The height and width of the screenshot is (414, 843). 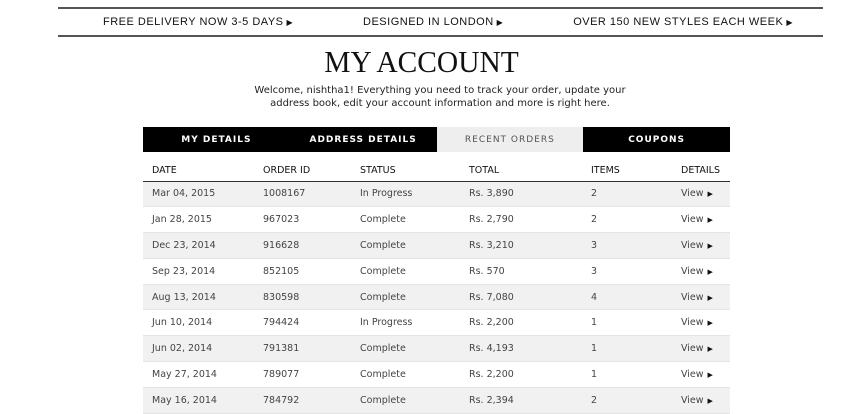 What do you see at coordinates (198, 194) in the screenshot?
I see `date-cell: Mar 04, 2015` at bounding box center [198, 194].